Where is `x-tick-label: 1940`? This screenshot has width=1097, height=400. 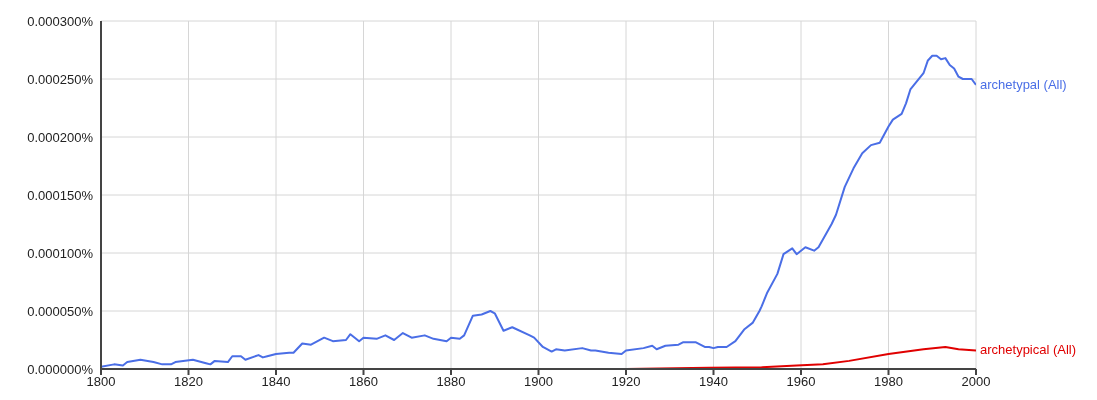
x-tick-label: 1940 is located at coordinates (713, 382).